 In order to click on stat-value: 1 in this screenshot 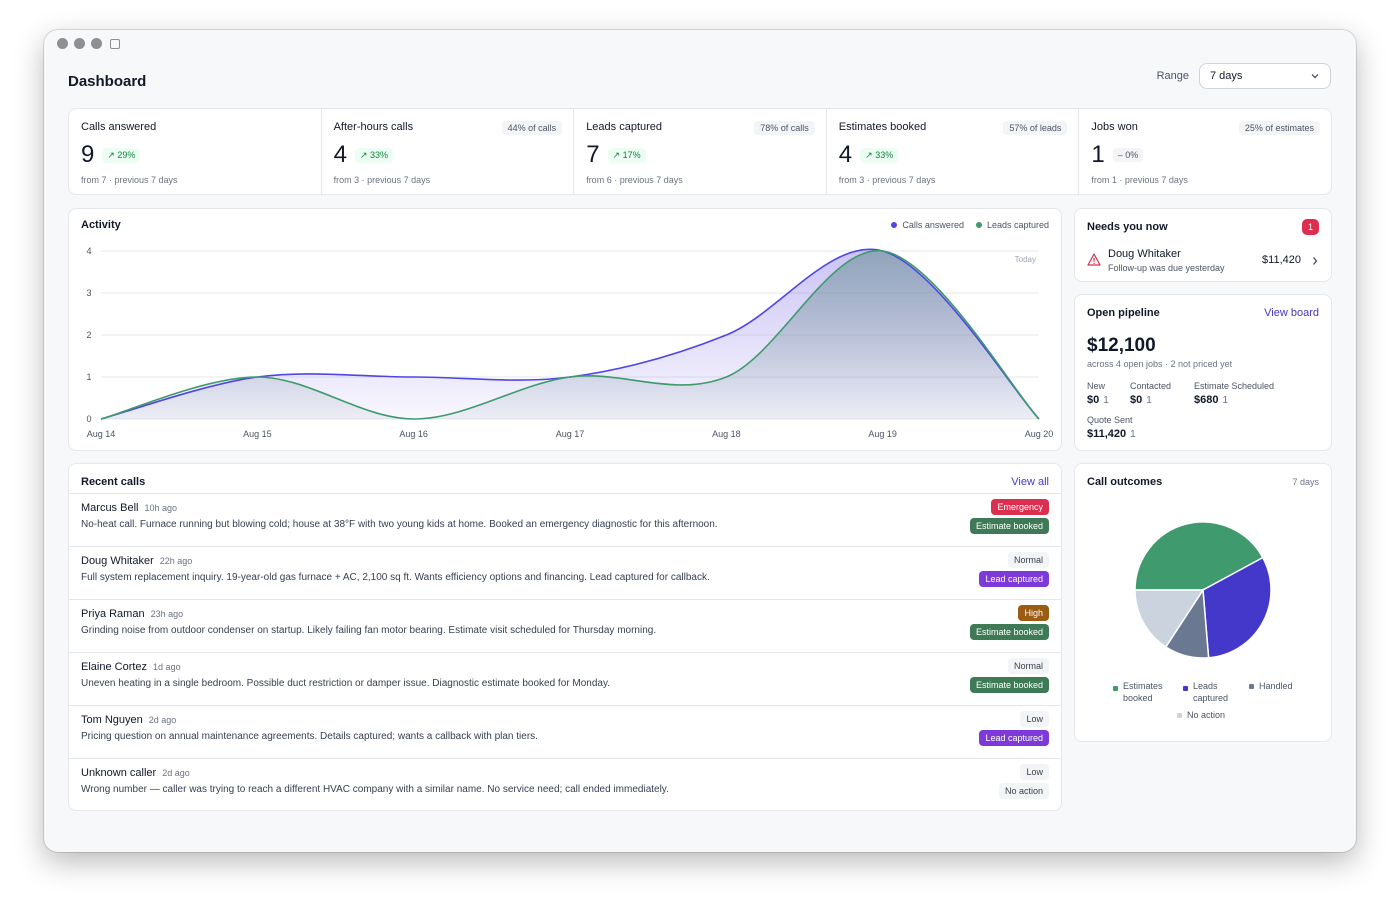, I will do `click(1098, 154)`.